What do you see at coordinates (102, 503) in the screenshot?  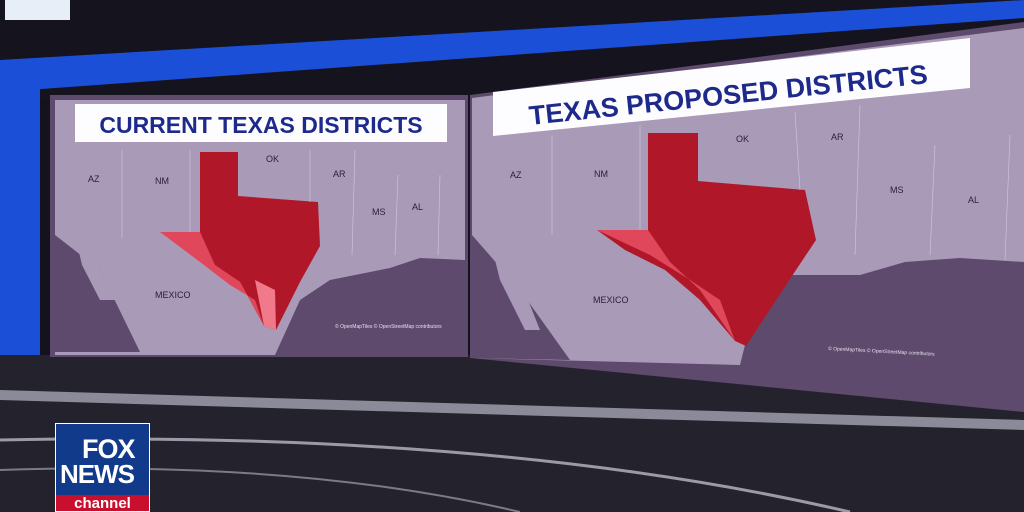 I see `logo-channel: channel` at bounding box center [102, 503].